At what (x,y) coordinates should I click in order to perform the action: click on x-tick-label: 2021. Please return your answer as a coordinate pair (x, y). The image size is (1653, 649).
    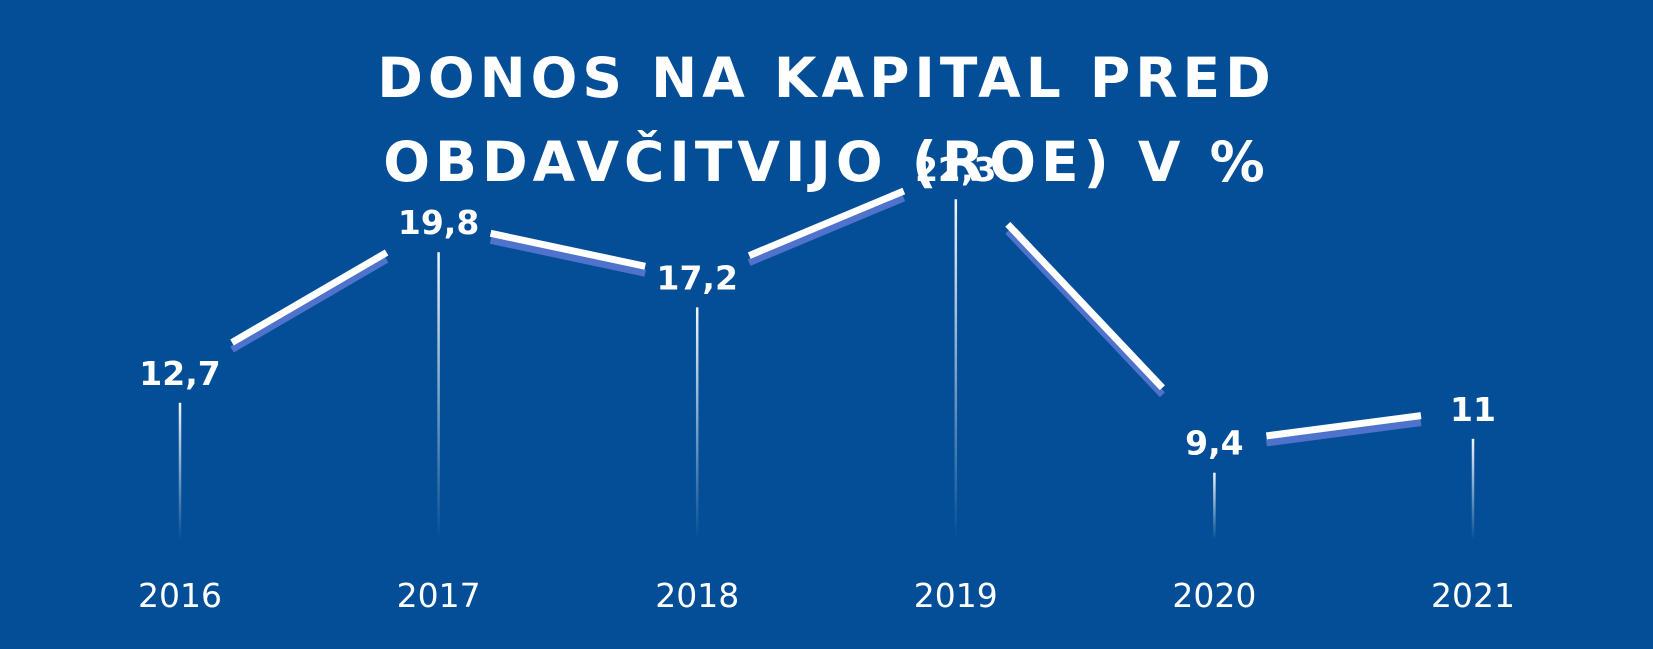
    Looking at the image, I should click on (1473, 595).